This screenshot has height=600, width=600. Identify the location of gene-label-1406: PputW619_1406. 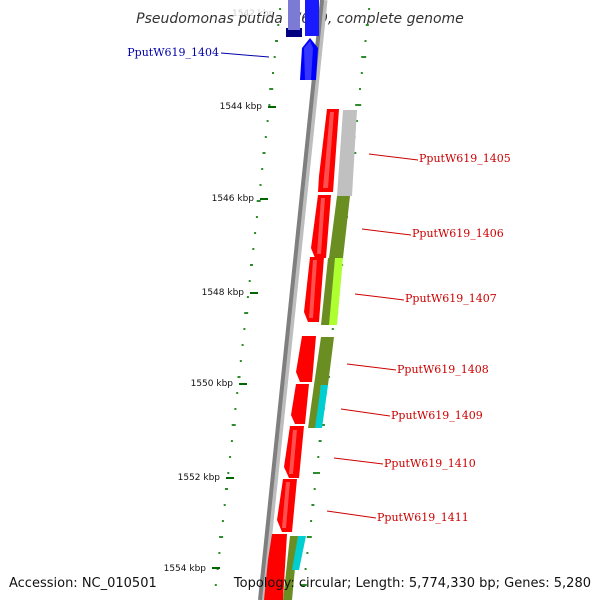
(458, 233).